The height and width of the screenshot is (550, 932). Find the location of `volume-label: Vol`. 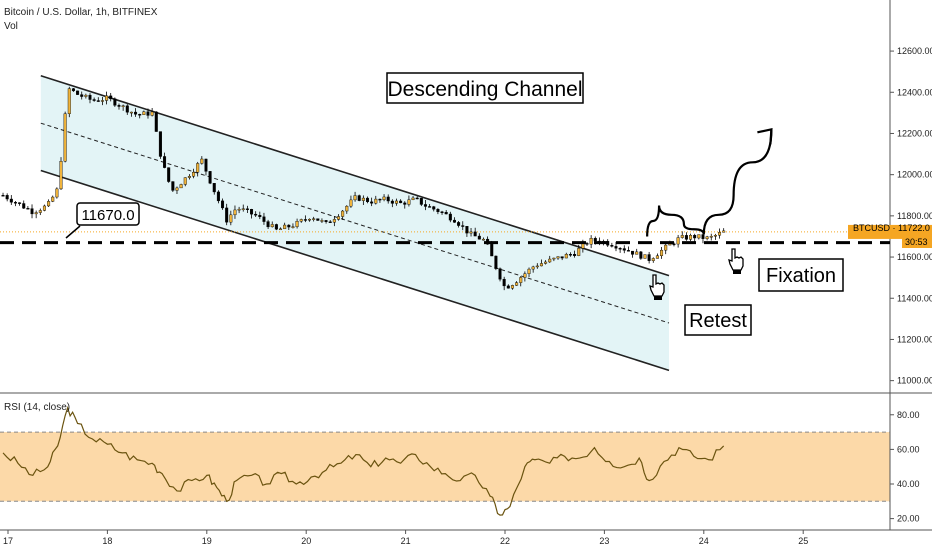

volume-label: Vol is located at coordinates (11, 26).